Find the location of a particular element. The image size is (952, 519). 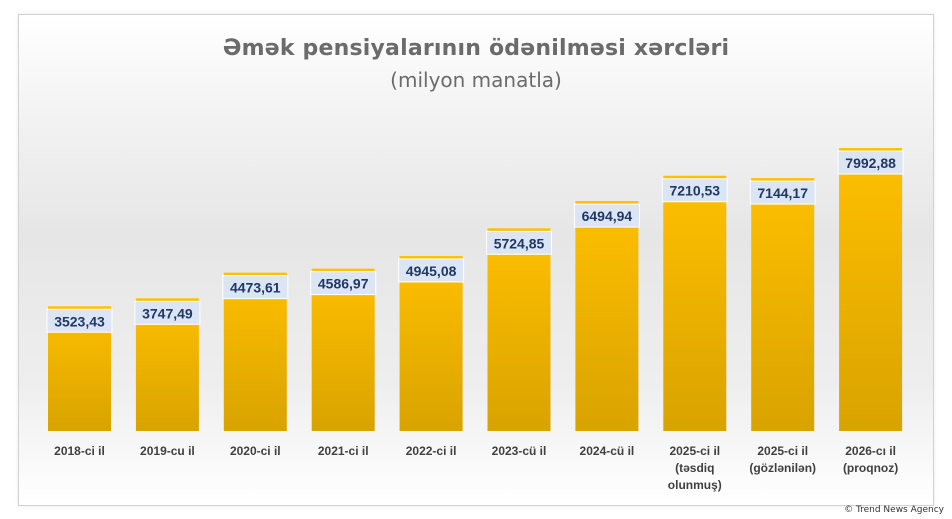

value-label-7: 7210,53 is located at coordinates (694, 191).